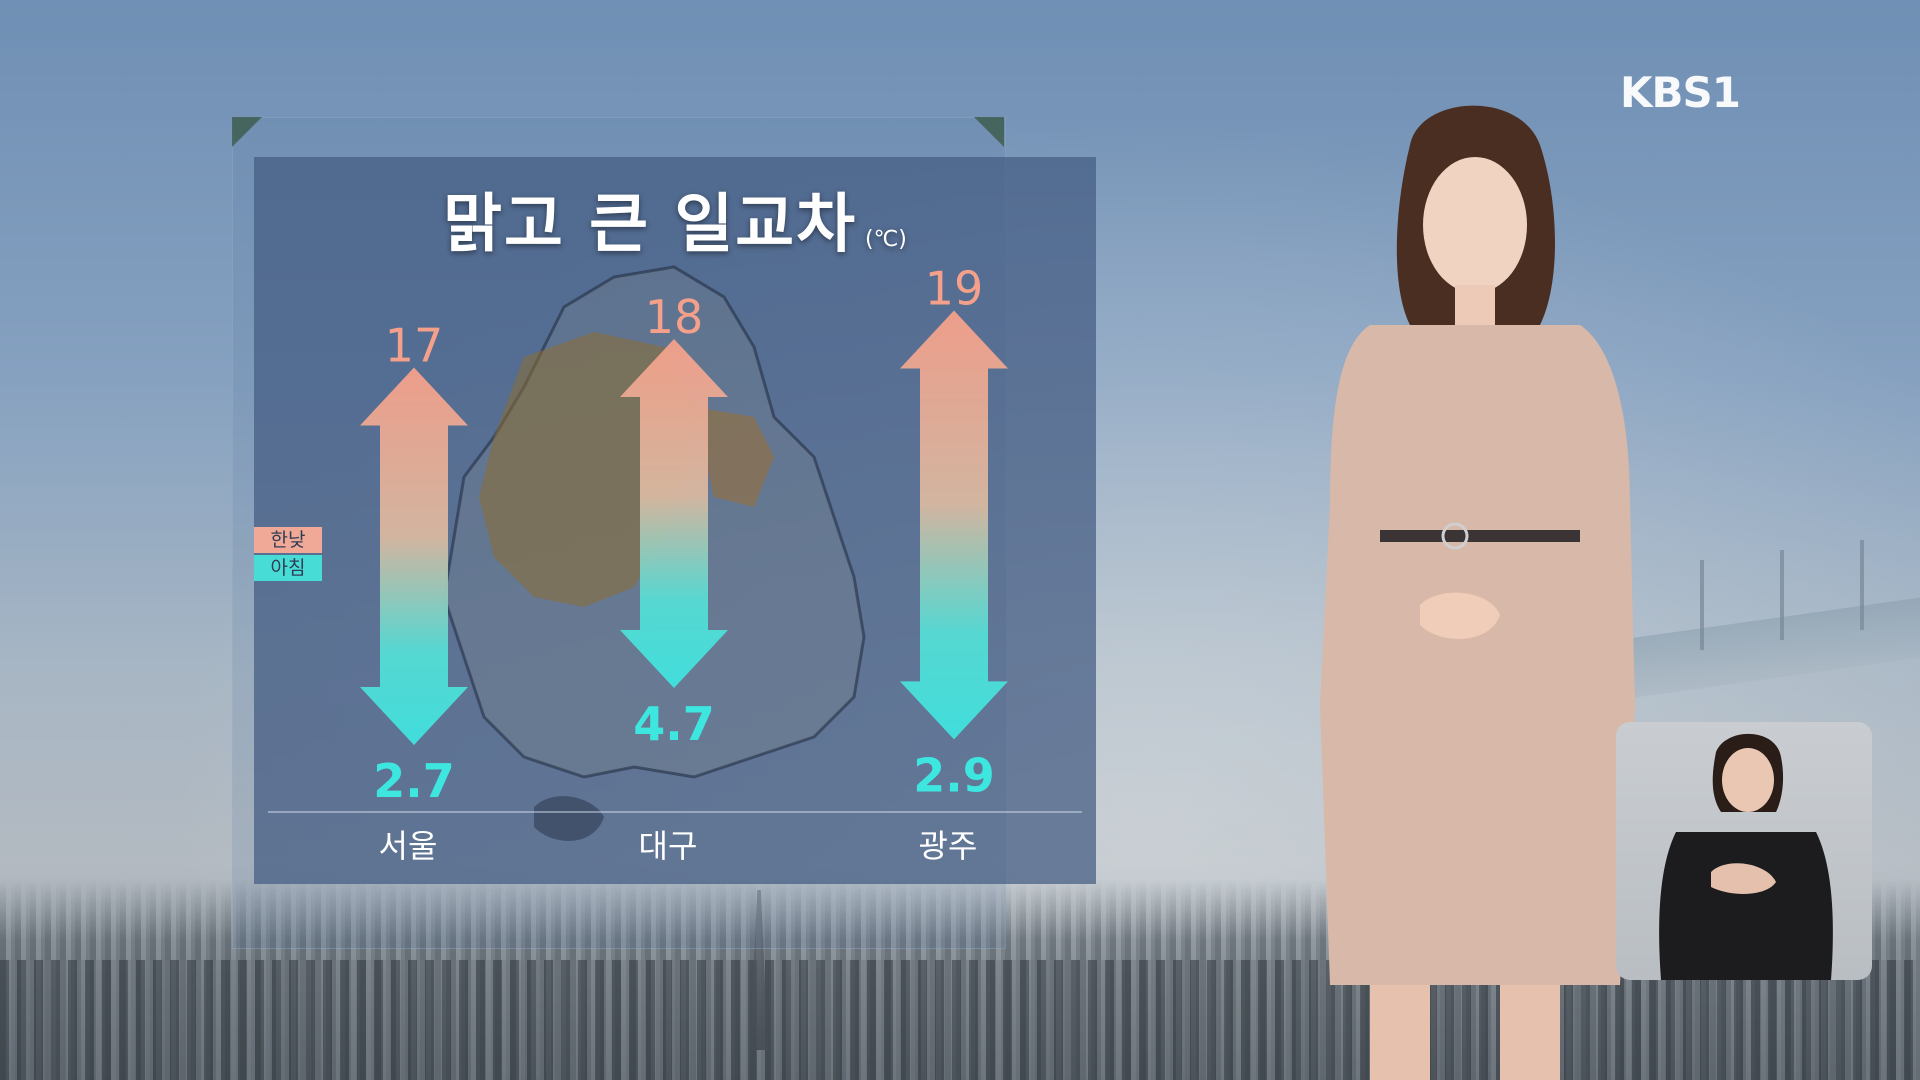 The image size is (1920, 1080). I want to click on high-value-label: 17, so click(414, 346).